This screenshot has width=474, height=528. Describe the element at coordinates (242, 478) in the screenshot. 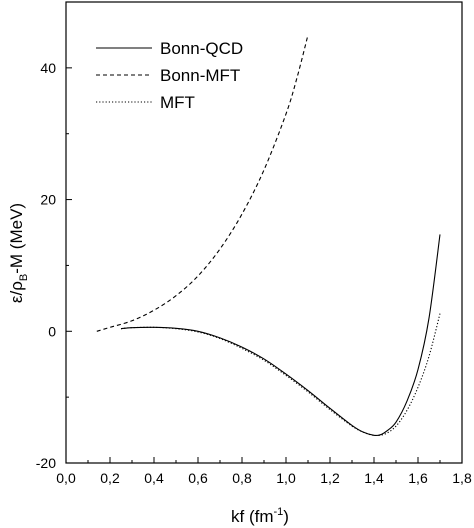

I see `x-tick-label: 0,8` at that location.